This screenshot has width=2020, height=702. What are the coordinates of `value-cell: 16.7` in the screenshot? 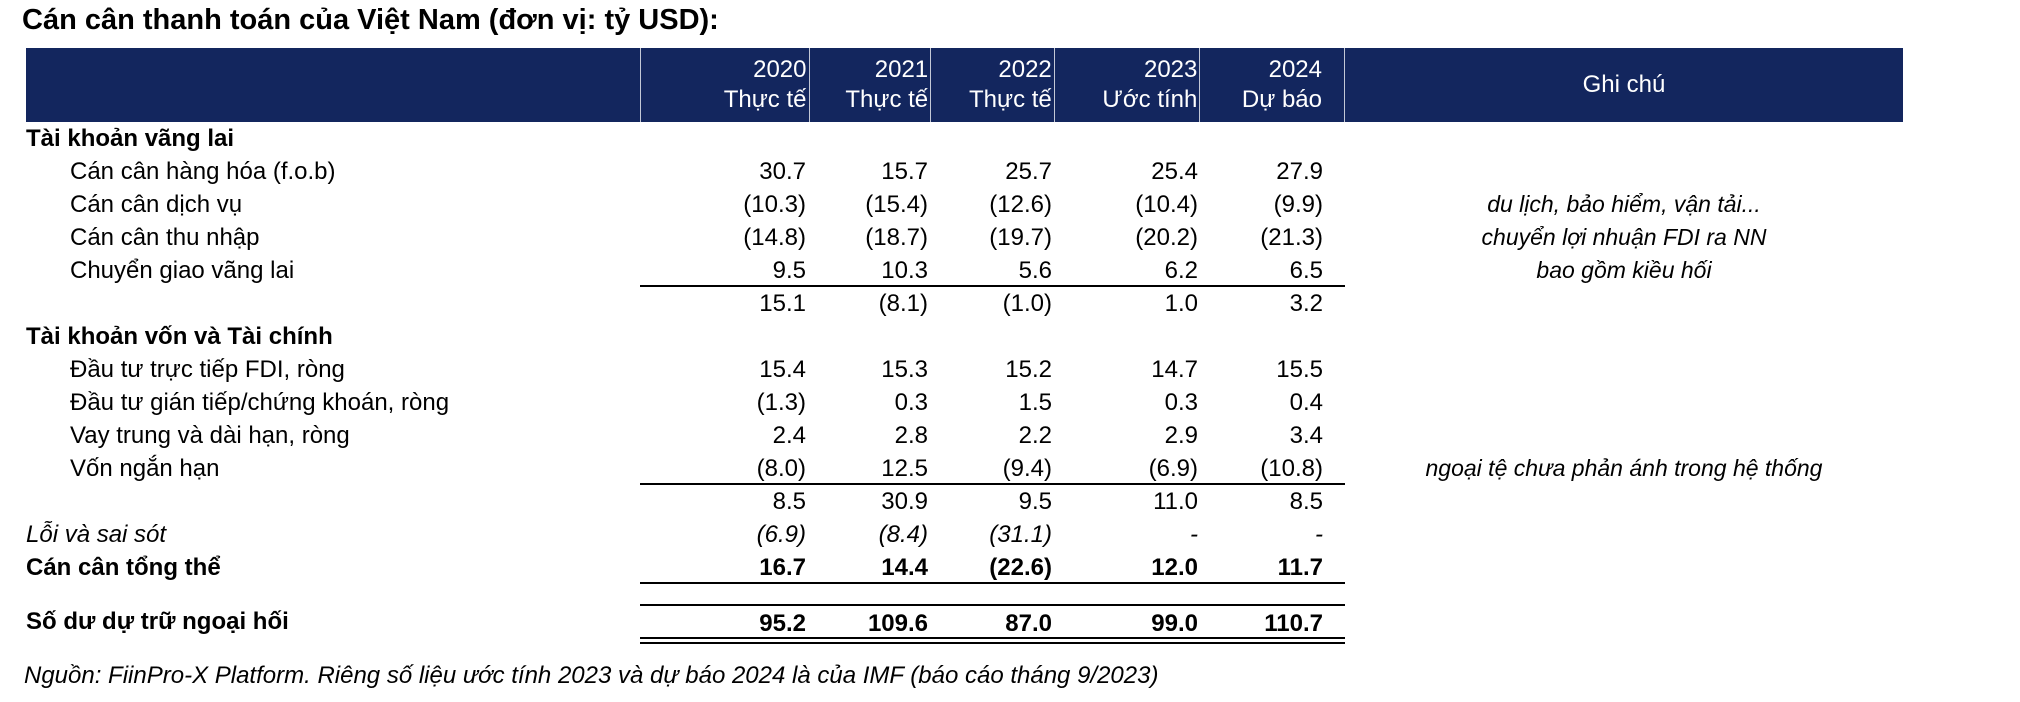 It's located at (782, 567).